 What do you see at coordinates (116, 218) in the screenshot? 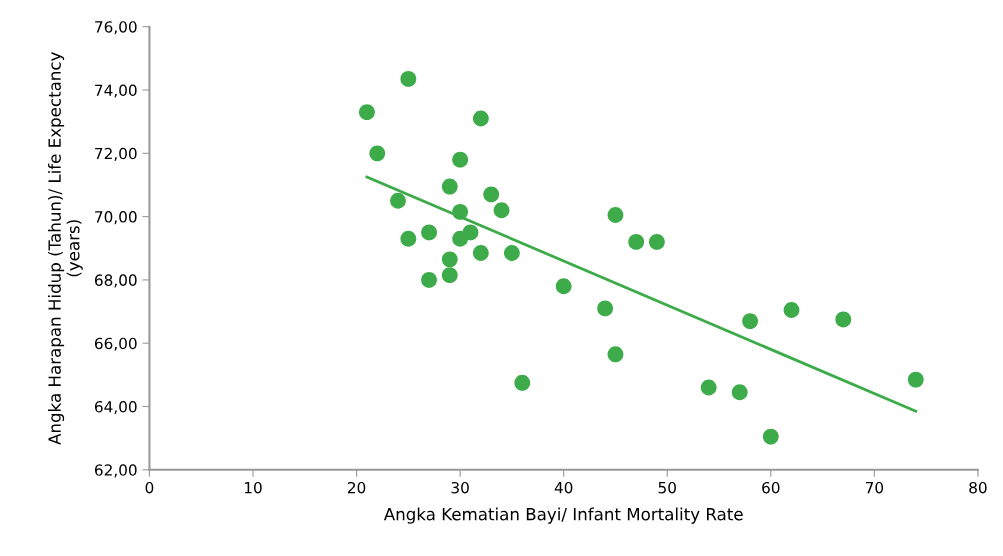
I see `y-tick-label: 70,00` at bounding box center [116, 218].